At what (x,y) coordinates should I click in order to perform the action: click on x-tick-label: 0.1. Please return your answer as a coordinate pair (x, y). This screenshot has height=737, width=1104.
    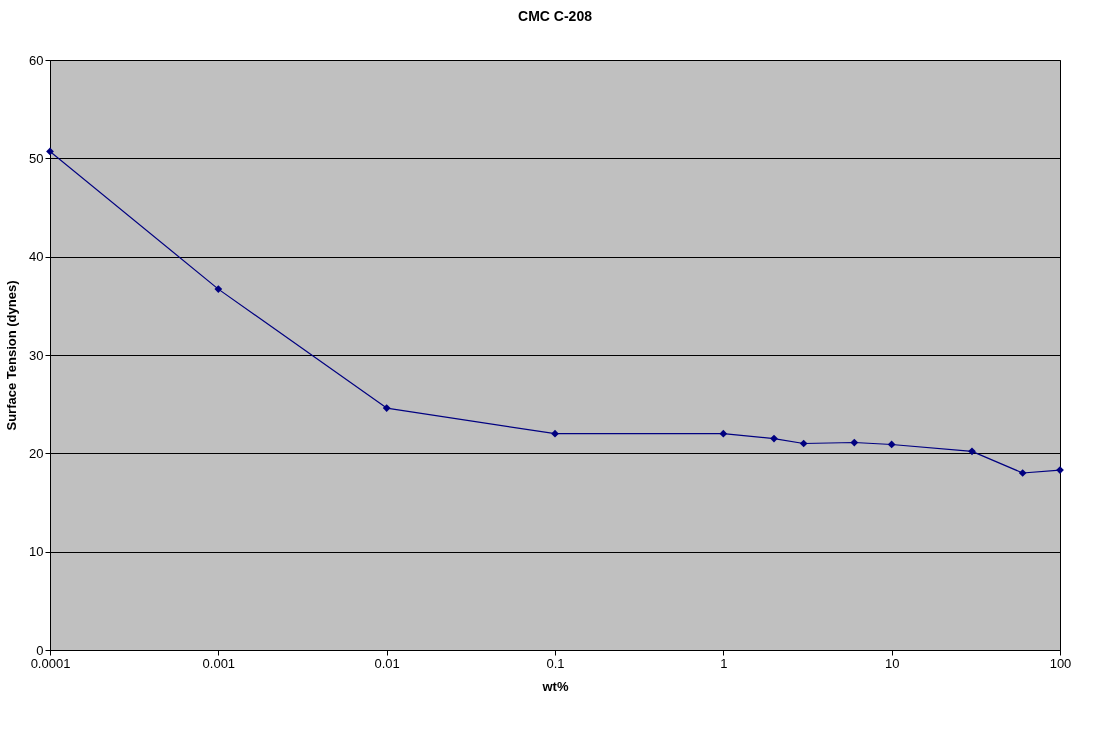
    Looking at the image, I should click on (555, 663).